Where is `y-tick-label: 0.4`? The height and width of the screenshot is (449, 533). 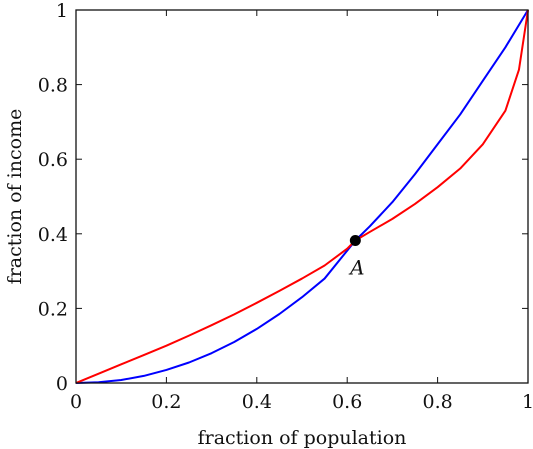 y-tick-label: 0.4 is located at coordinates (53, 235).